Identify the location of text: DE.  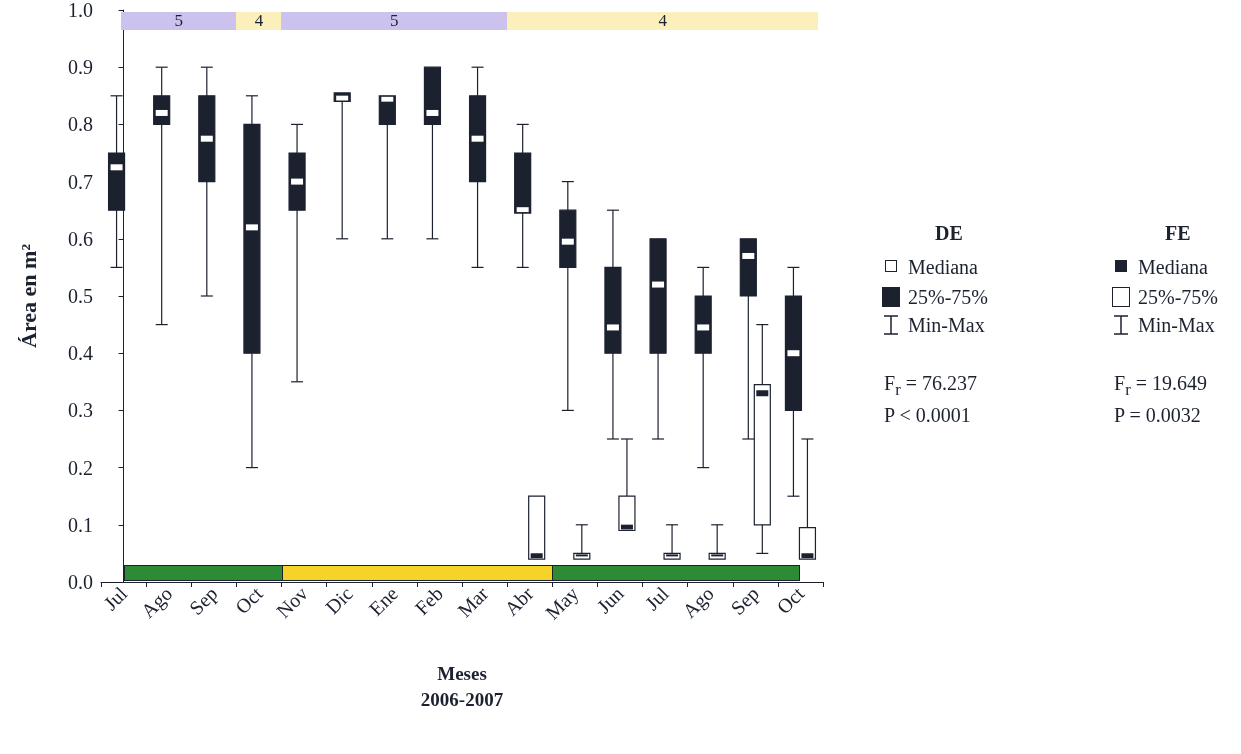
(949, 233).